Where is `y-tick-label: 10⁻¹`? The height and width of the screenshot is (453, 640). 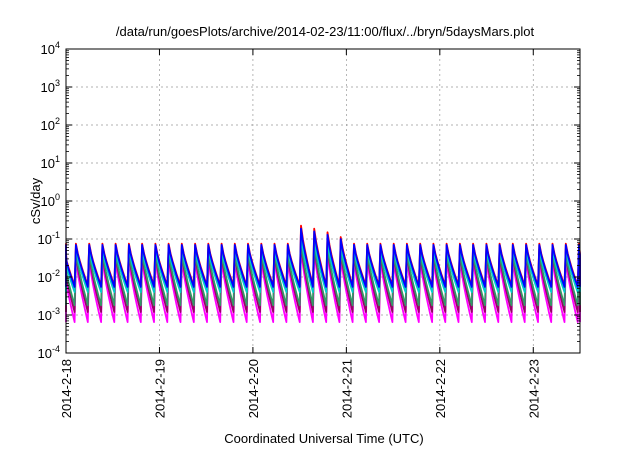 y-tick-label: 10⁻¹ is located at coordinates (49, 238).